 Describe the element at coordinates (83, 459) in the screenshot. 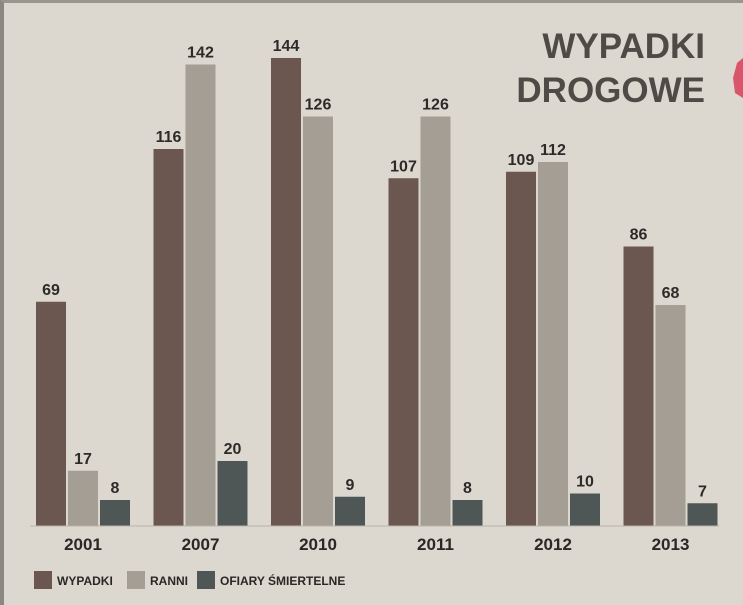

I see `value-label-2001-2: 17` at that location.